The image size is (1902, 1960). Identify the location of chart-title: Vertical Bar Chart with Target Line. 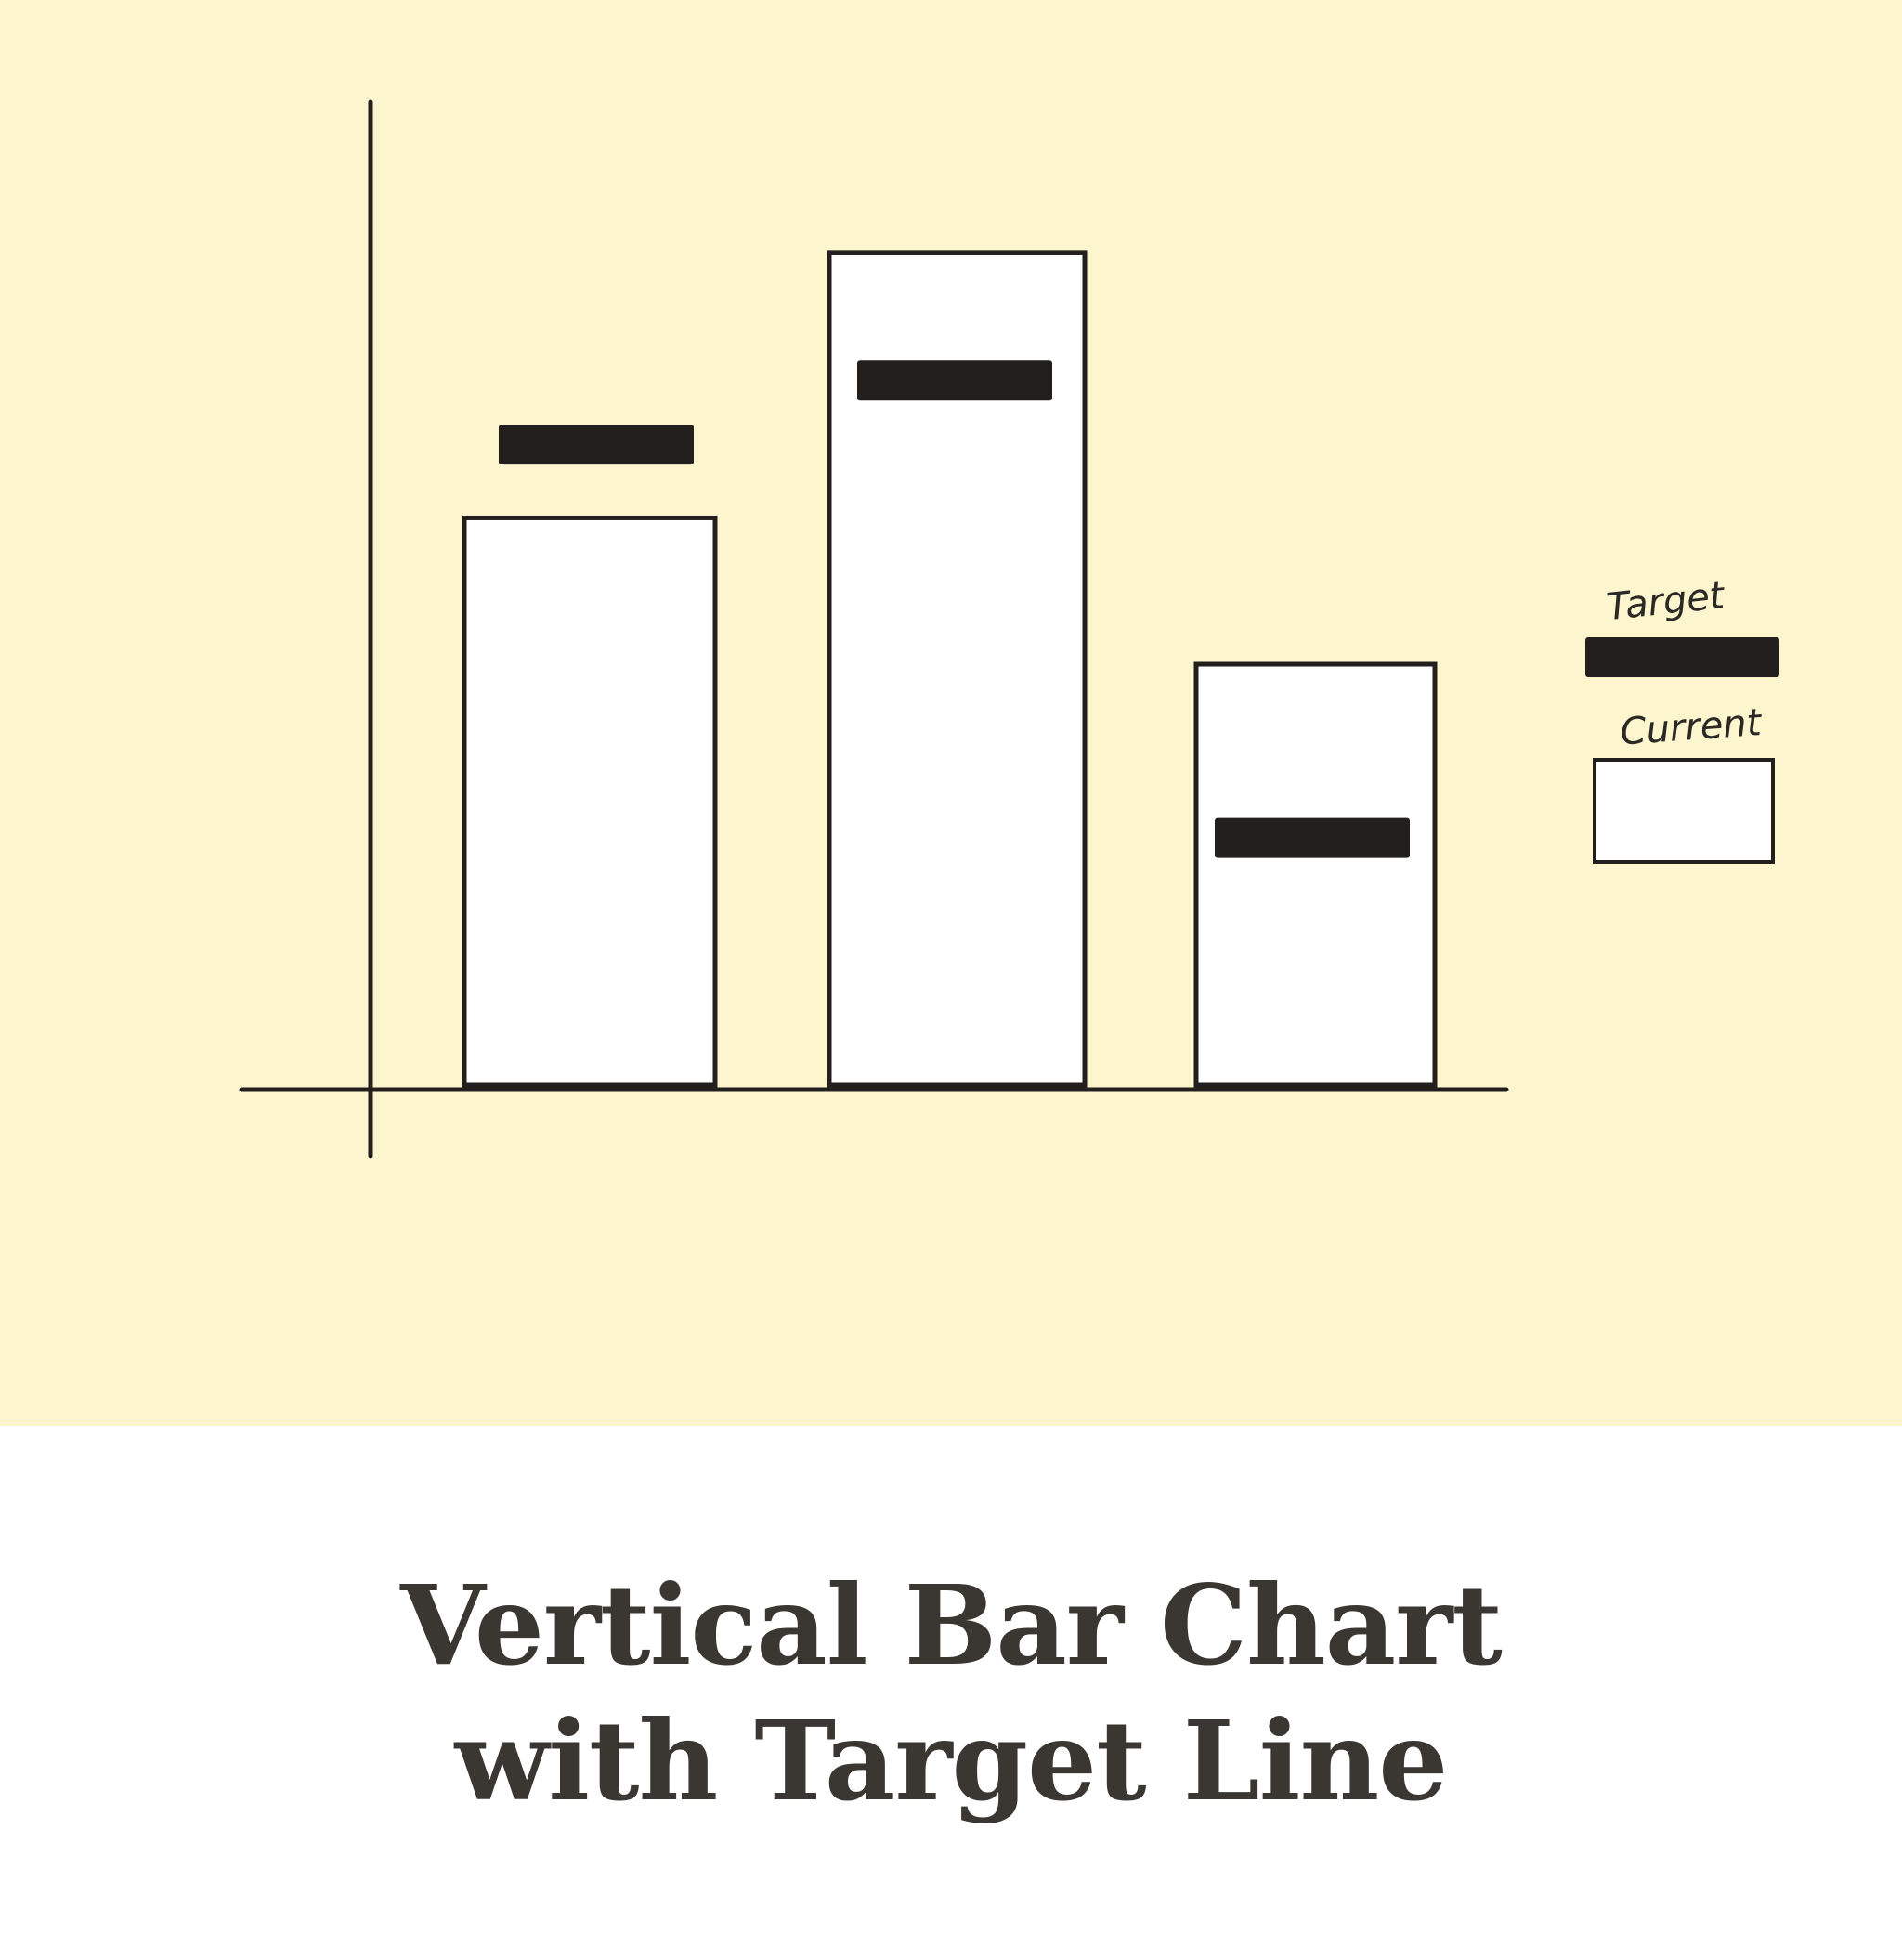
(951, 1692).